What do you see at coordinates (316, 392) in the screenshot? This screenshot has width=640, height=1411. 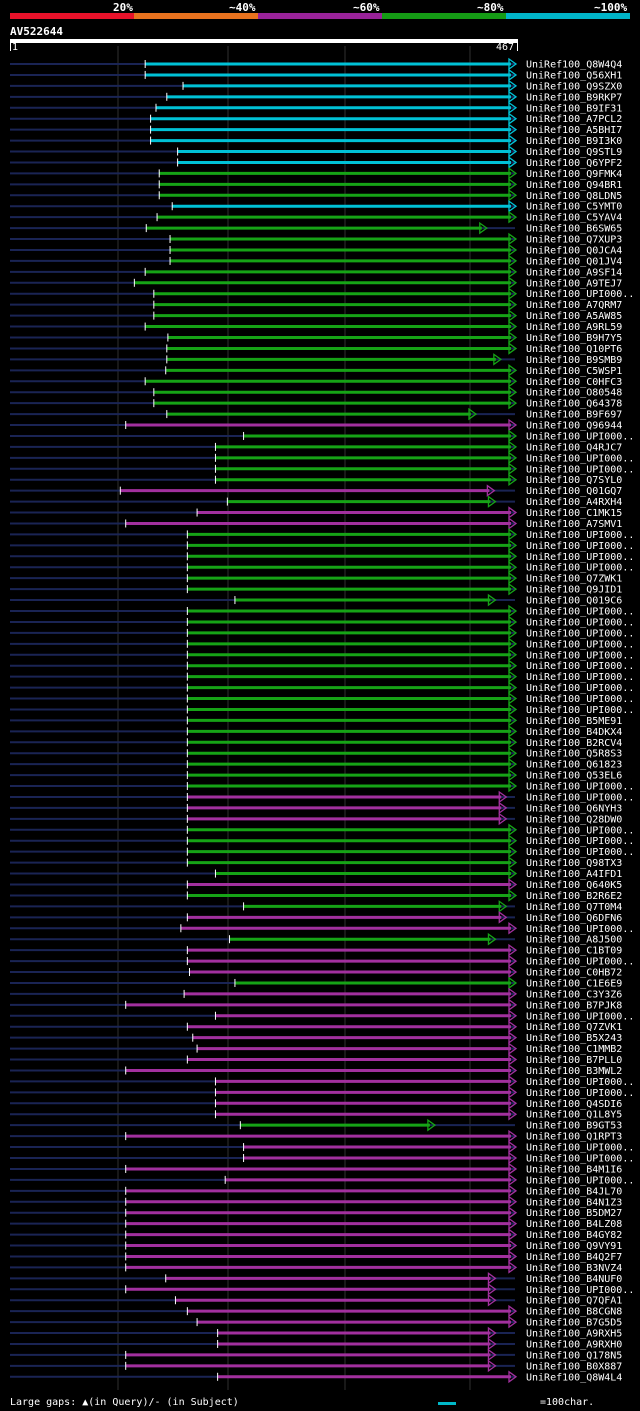 I see `alignment-row: UniRef100_O80548` at bounding box center [316, 392].